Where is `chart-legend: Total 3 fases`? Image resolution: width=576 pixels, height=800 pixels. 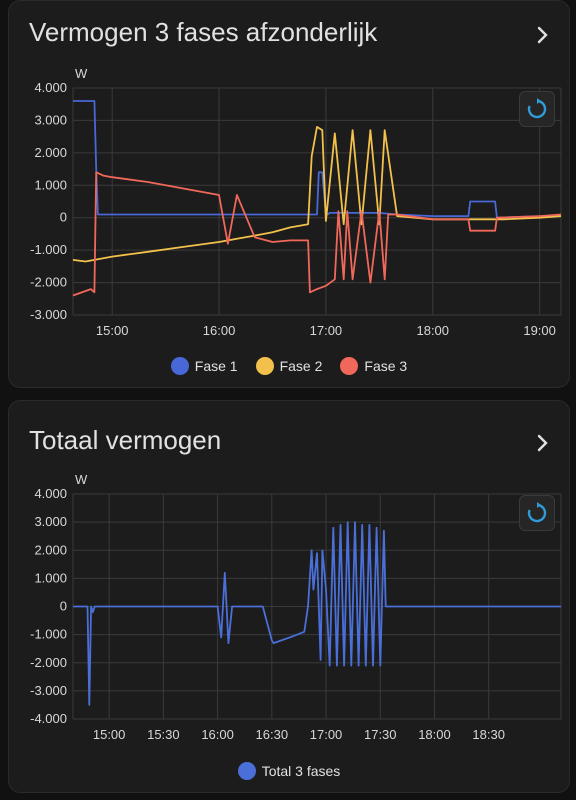 chart-legend: Total 3 fases is located at coordinates (289, 771).